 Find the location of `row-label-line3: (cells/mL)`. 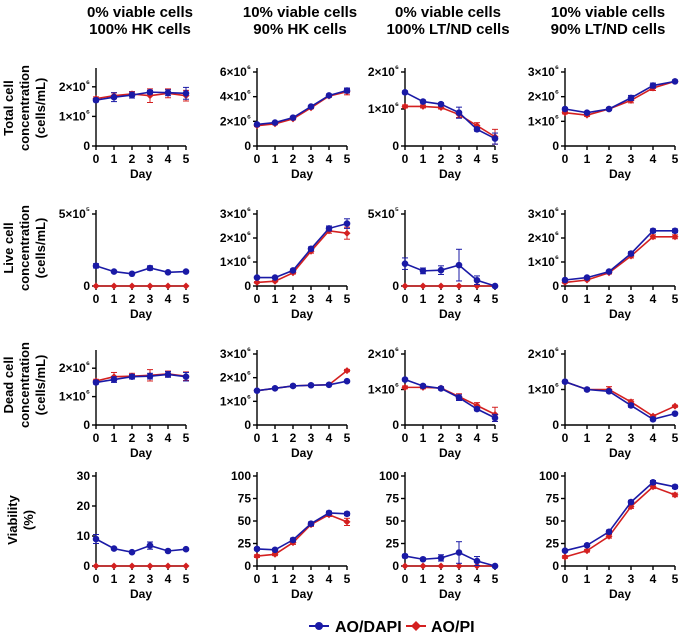

row-label-line3: (cells/mL) is located at coordinates (40, 385).